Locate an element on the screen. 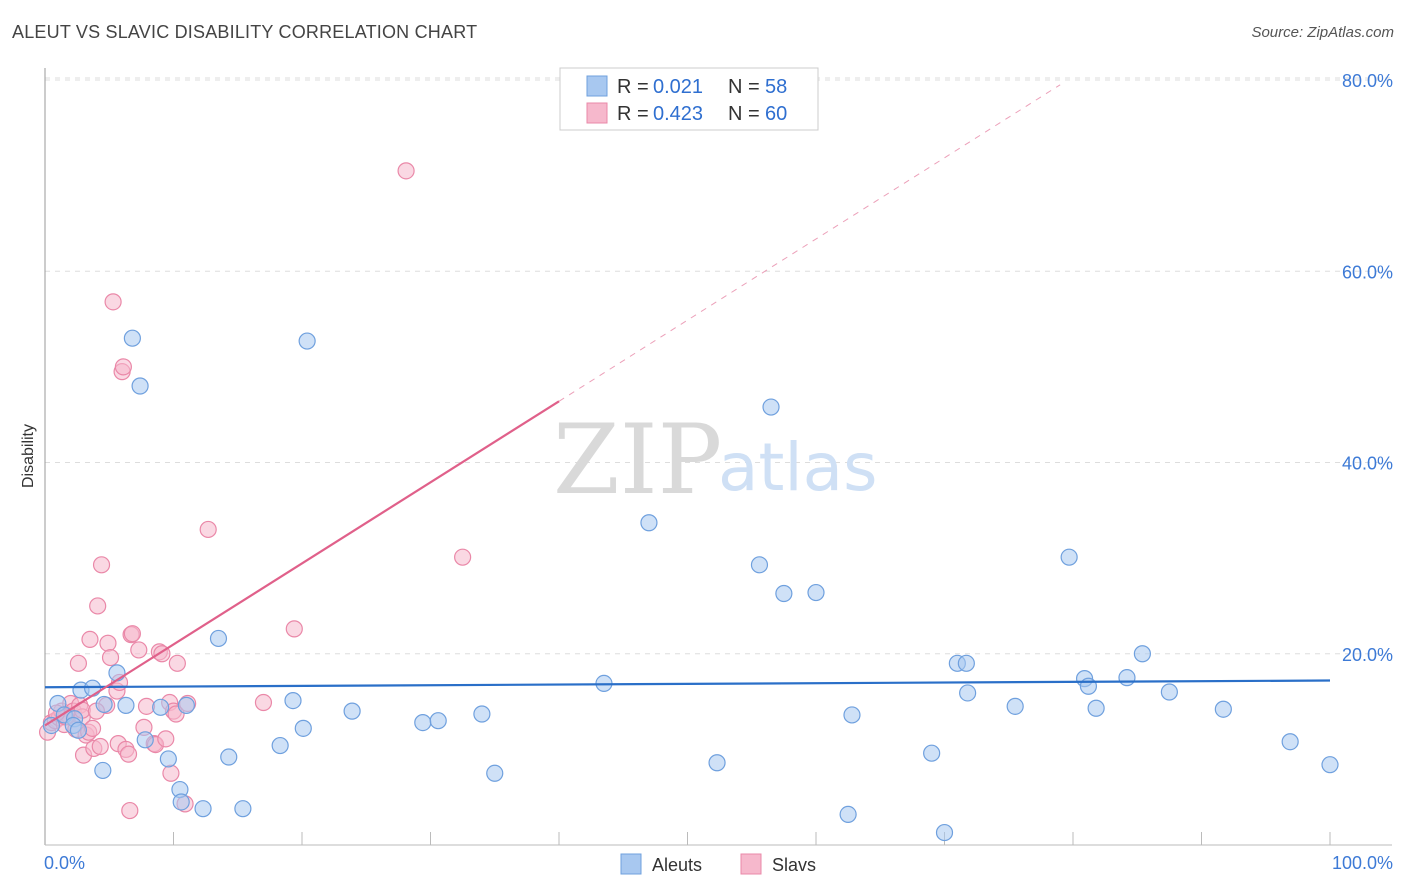  watermark: ZIP atlas is located at coordinates (715, 460).